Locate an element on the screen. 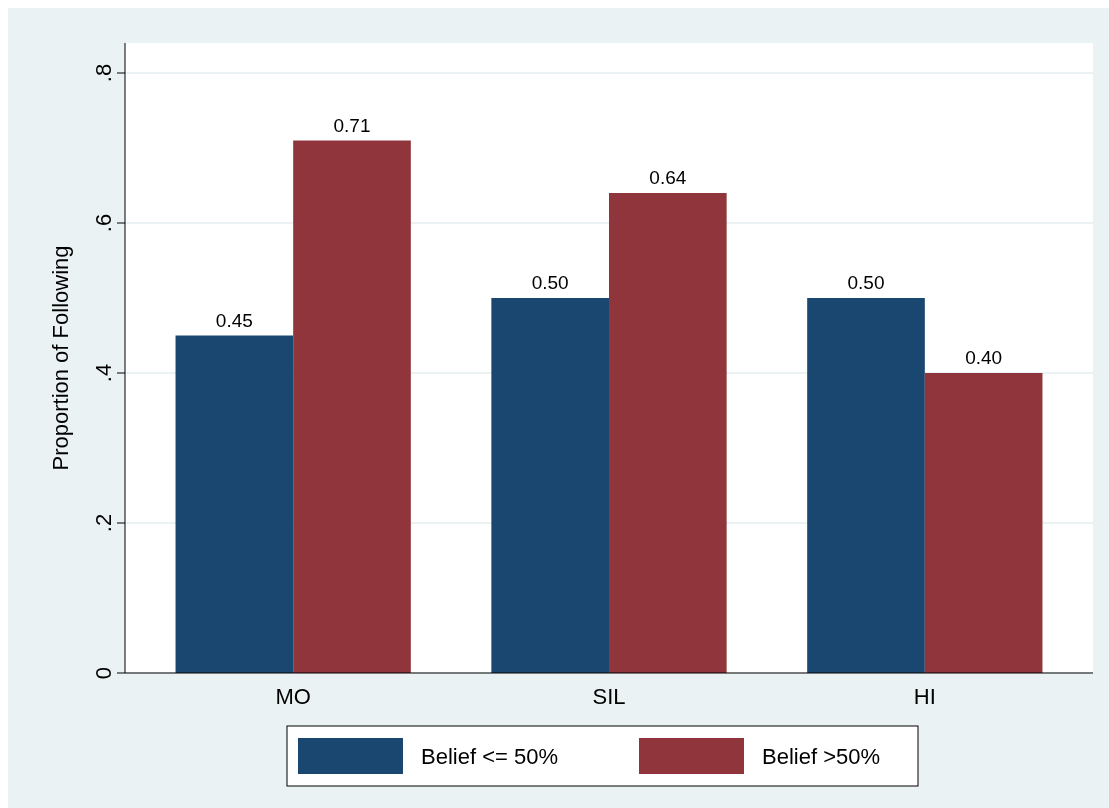 The width and height of the screenshot is (1109, 808). y-tick-label: .4 is located at coordinates (103, 373).